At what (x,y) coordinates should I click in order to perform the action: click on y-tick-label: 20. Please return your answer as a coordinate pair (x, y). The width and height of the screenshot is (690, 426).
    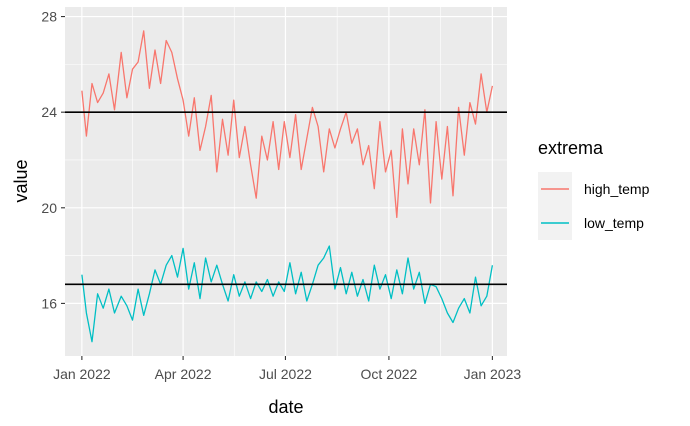
    Looking at the image, I should click on (49, 208).